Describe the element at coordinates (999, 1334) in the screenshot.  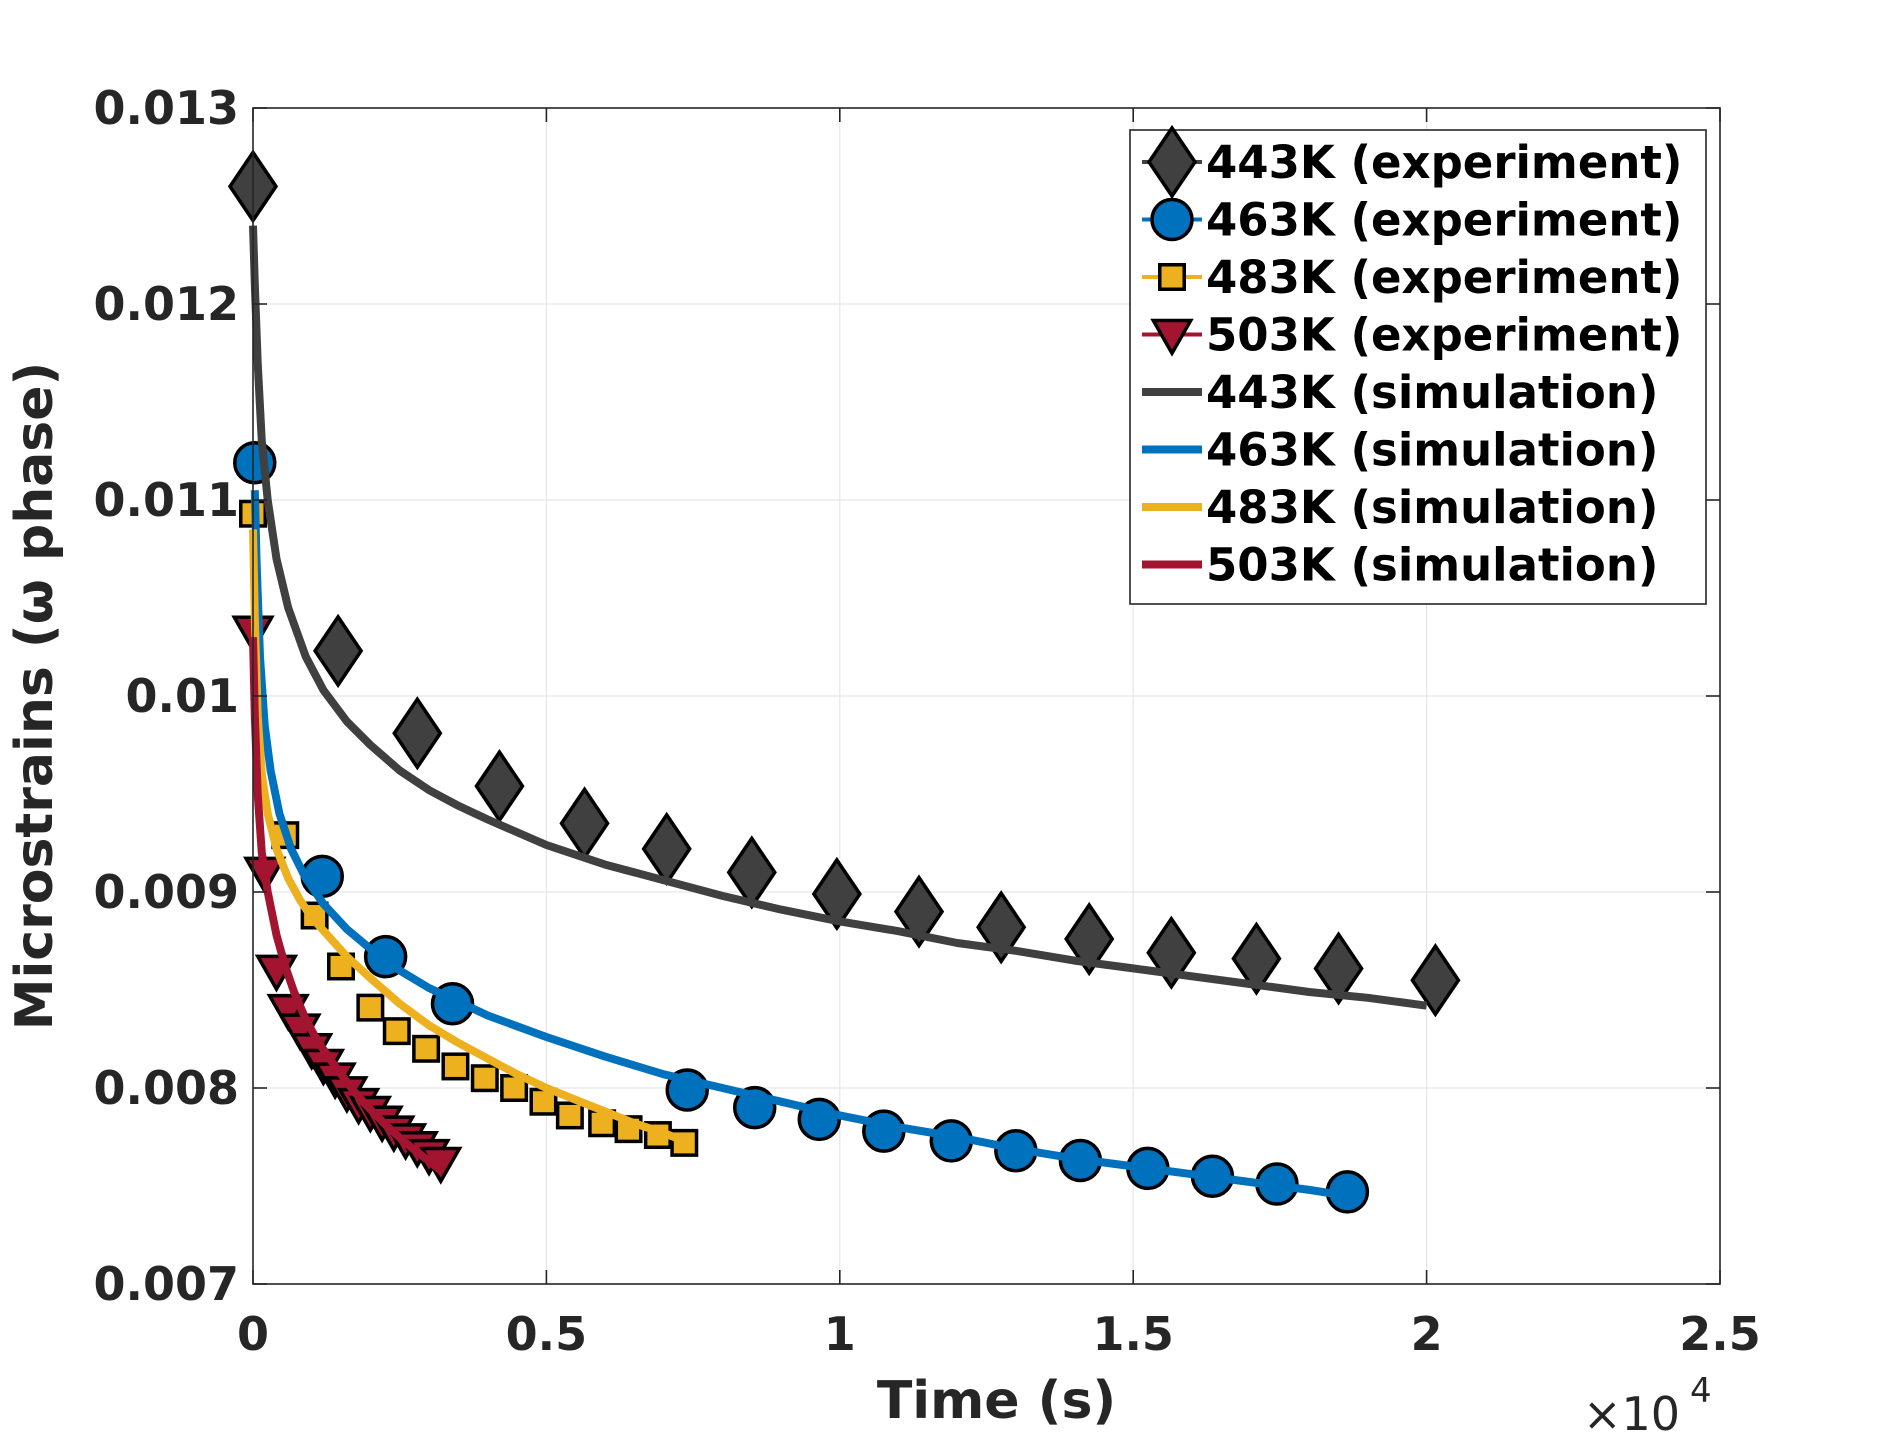
I see `x-tick-labels: 0 0.5 1 1.5 2 2.5` at that location.